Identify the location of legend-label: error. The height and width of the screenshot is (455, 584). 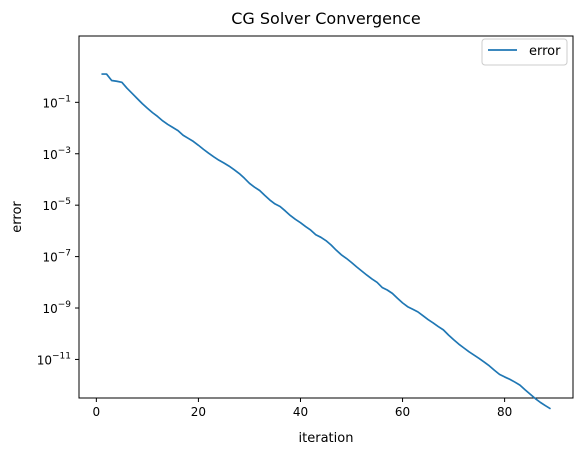
(545, 51).